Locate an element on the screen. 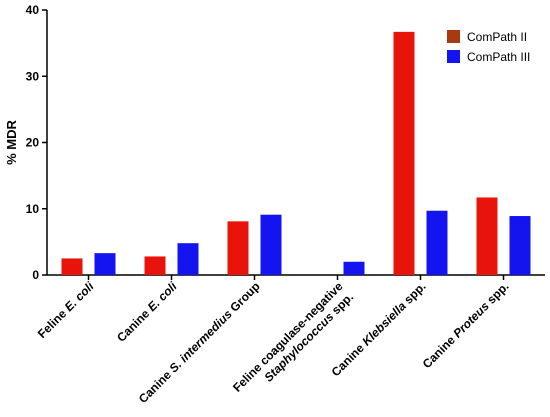 This screenshot has height=417, width=550. y-tick-label: 40 is located at coordinates (33, 10).